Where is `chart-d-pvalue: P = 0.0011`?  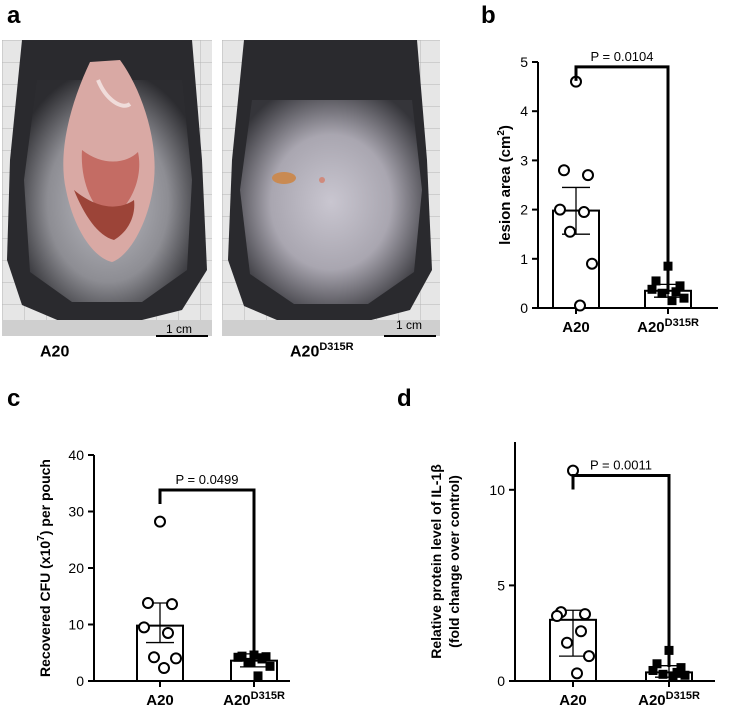 chart-d-pvalue: P = 0.0011 is located at coordinates (621, 464).